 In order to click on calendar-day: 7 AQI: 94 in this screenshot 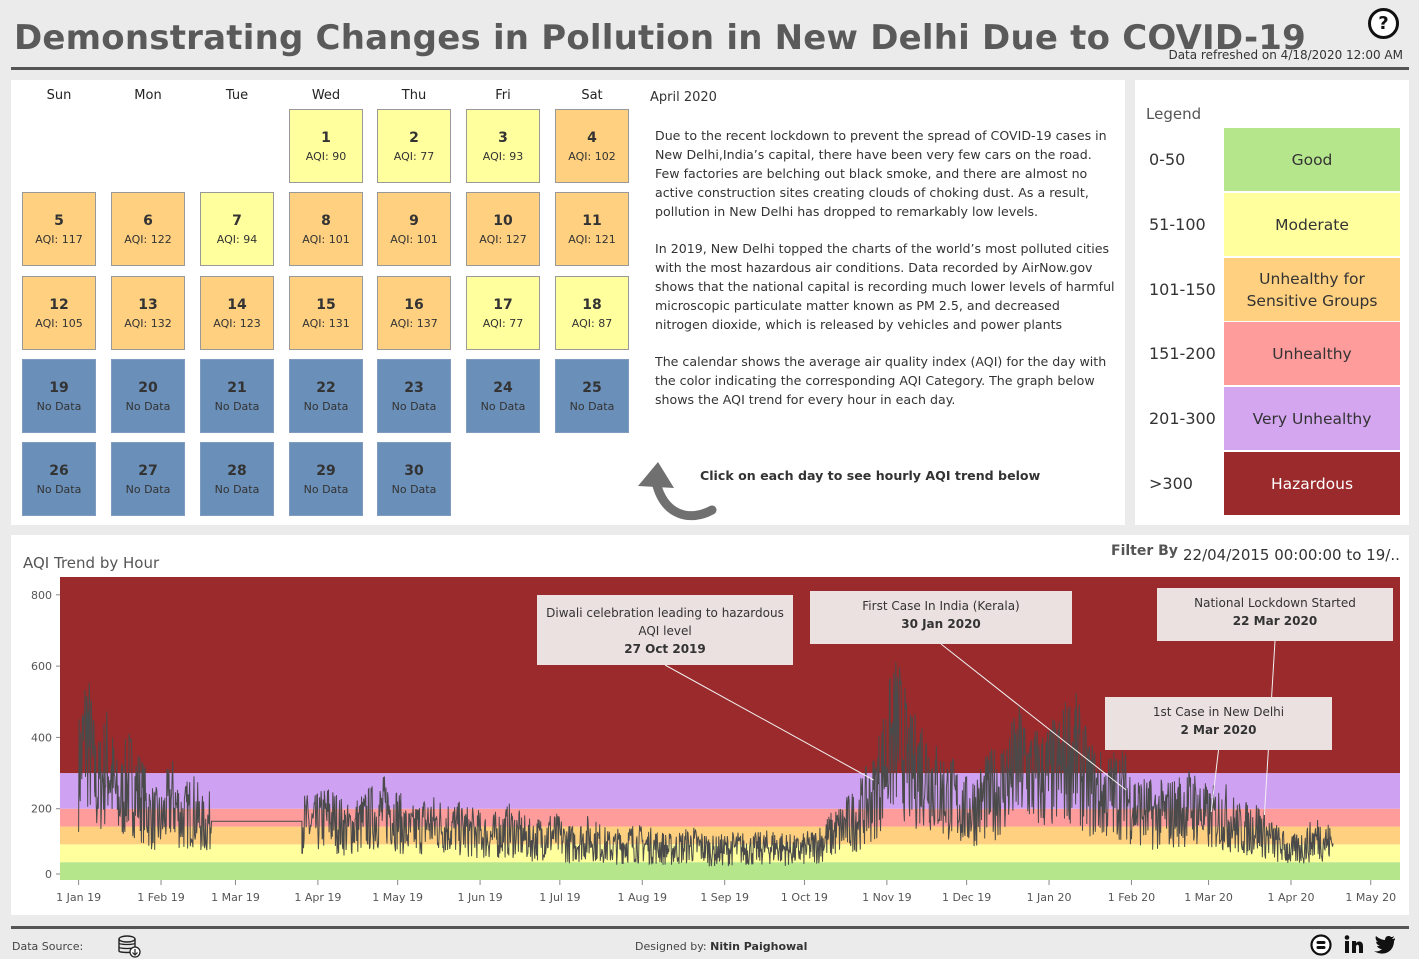, I will do `click(237, 229)`.